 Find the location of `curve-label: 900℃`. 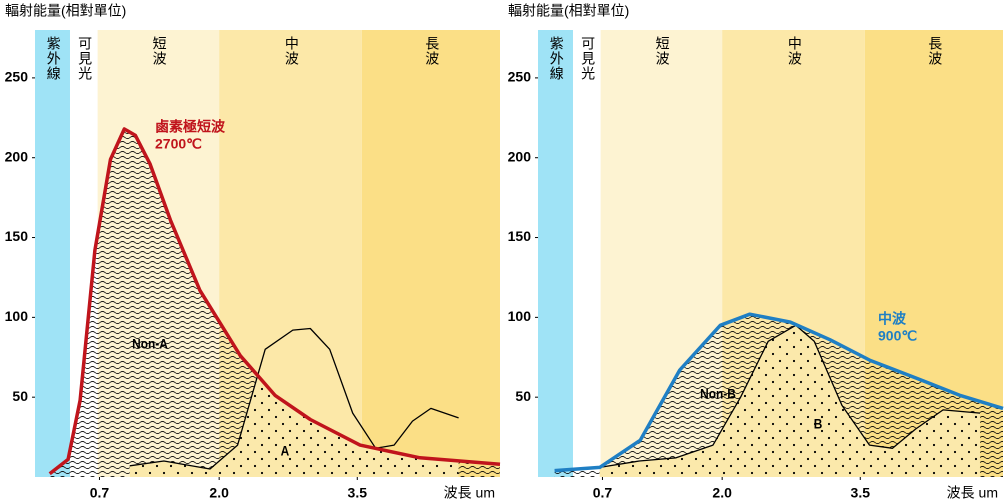

curve-label: 900℃ is located at coordinates (897, 336).